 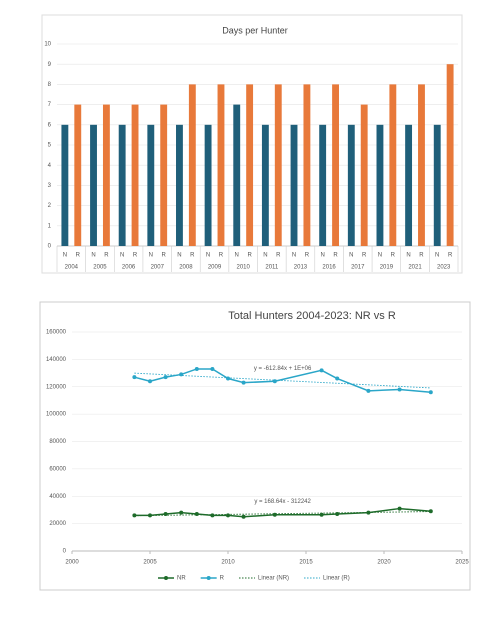 What do you see at coordinates (282, 514) in the screenshot?
I see `trendline` at bounding box center [282, 514].